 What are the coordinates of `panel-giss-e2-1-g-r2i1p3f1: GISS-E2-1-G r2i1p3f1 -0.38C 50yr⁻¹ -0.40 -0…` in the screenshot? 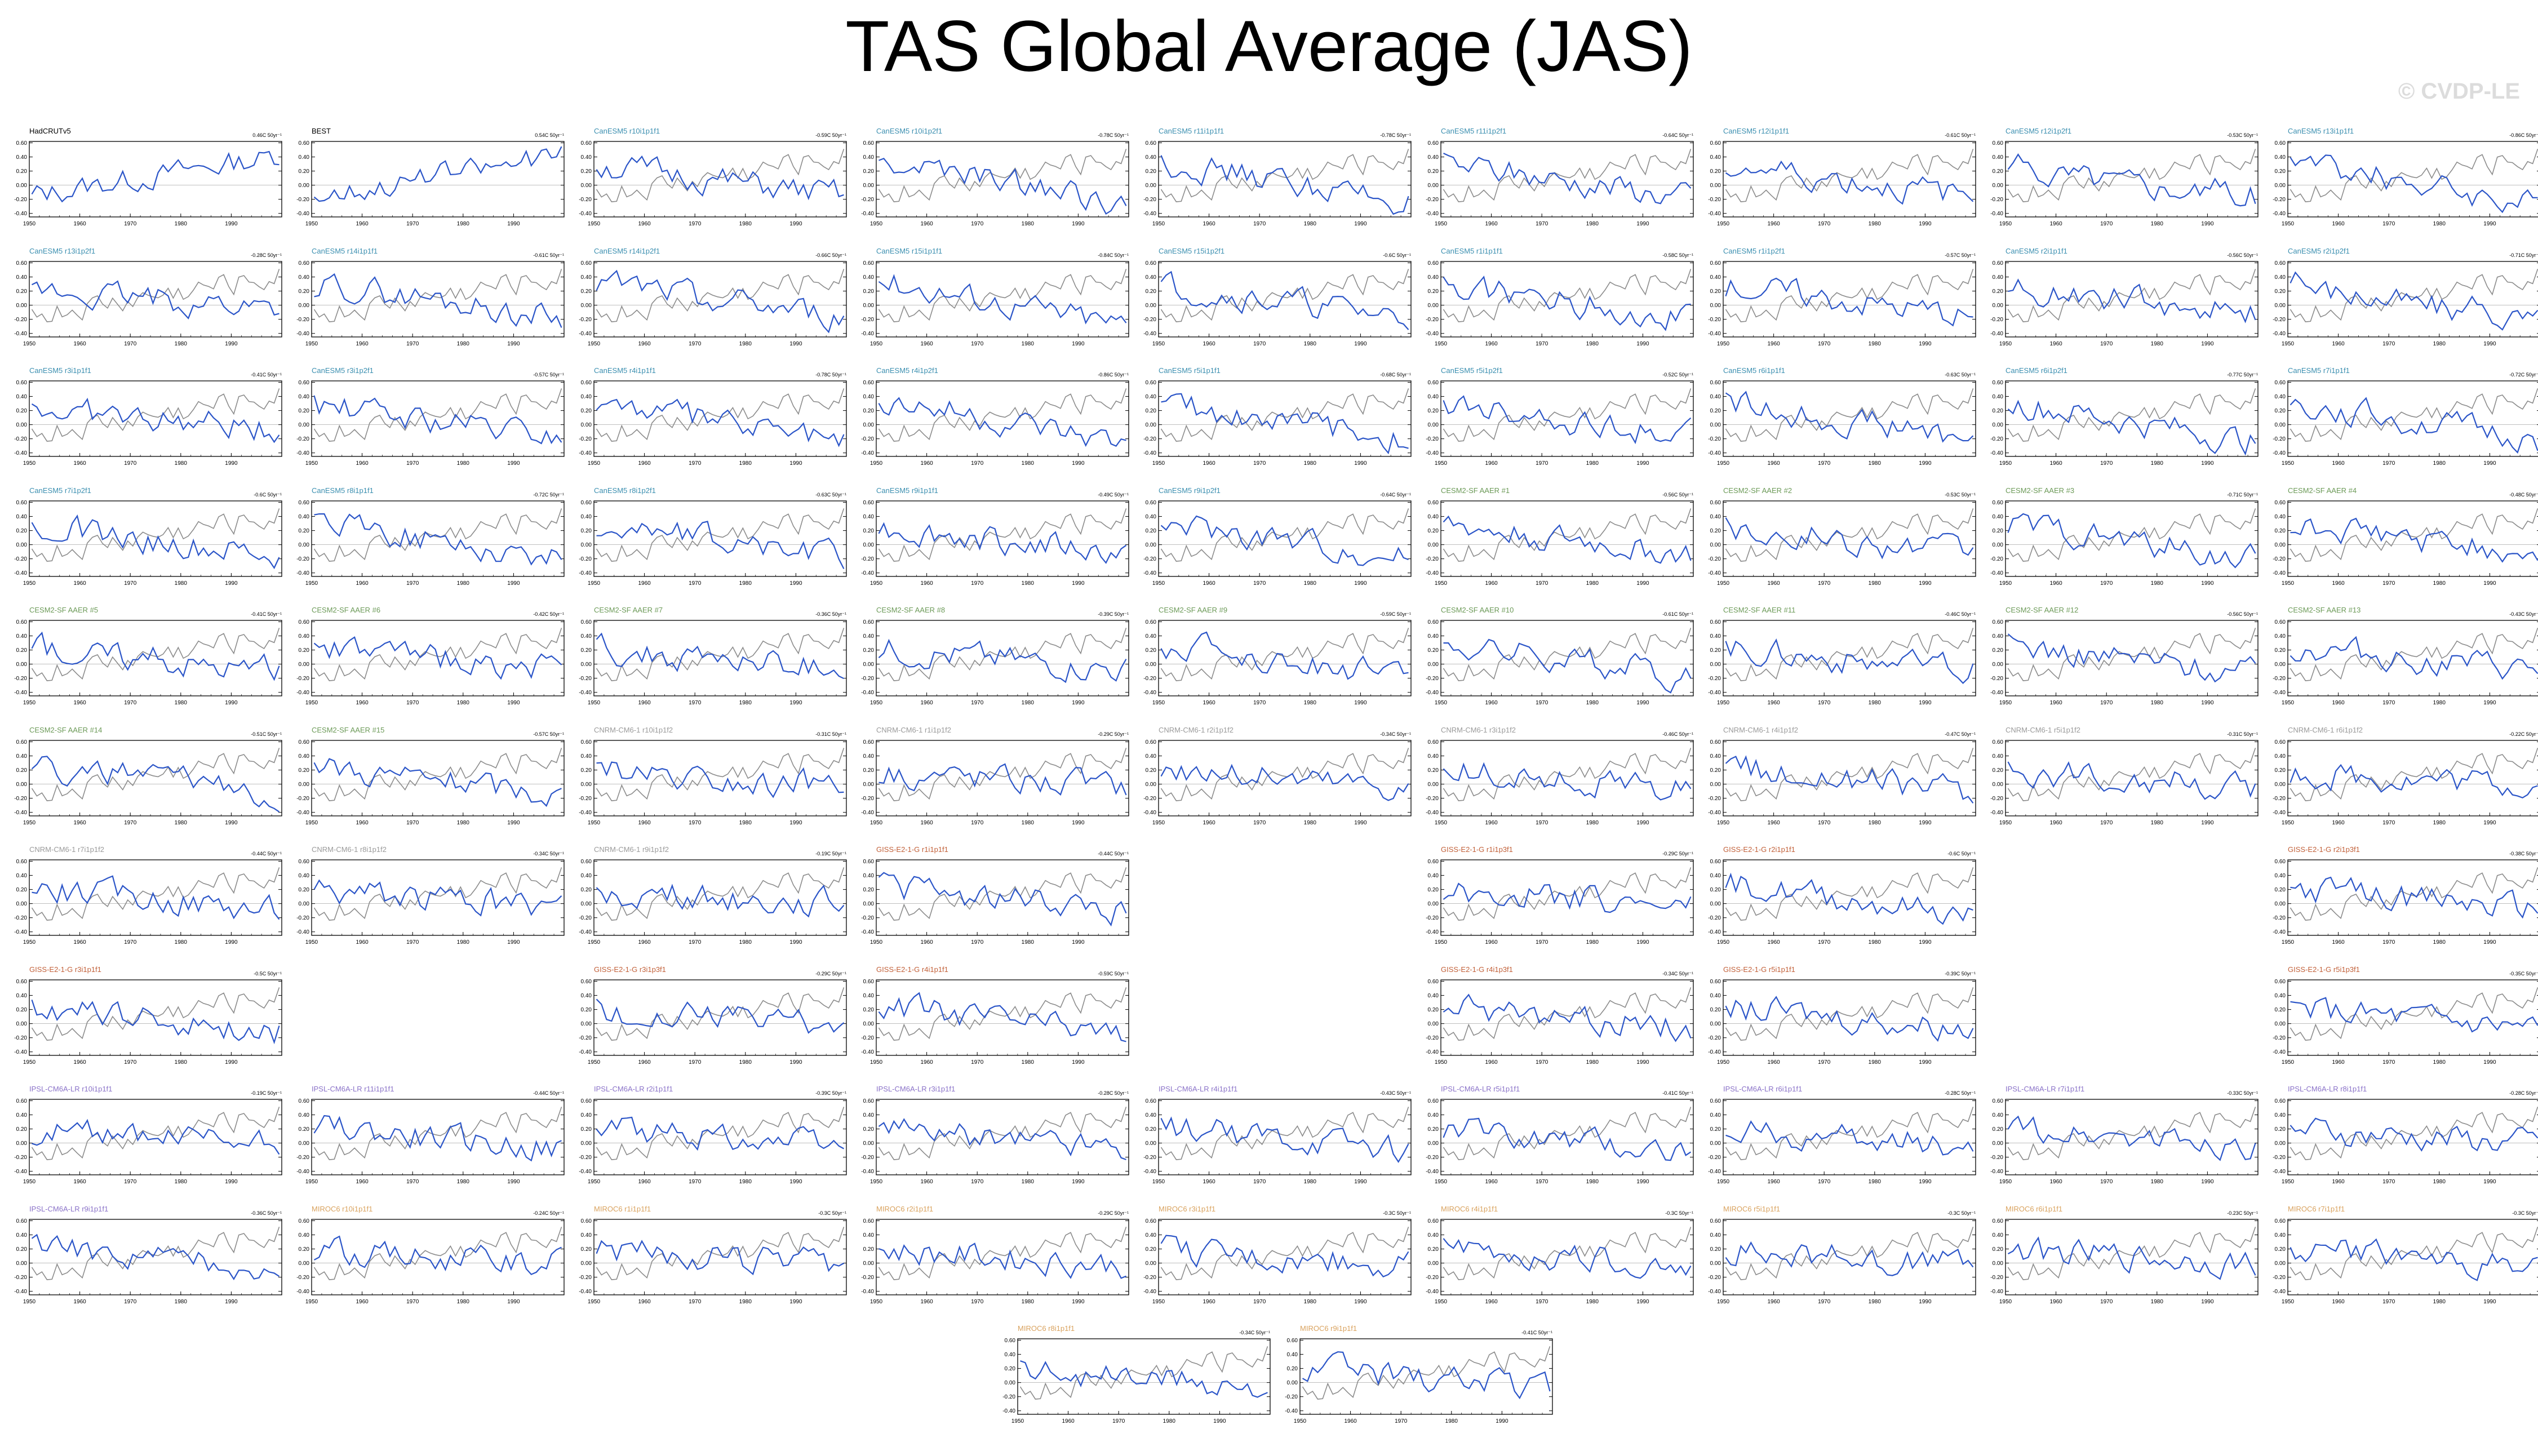 It's located at (2403, 897).